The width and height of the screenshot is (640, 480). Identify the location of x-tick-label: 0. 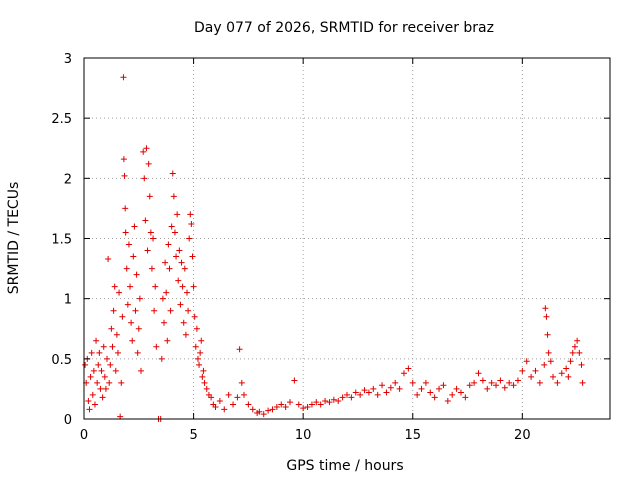
(84, 435).